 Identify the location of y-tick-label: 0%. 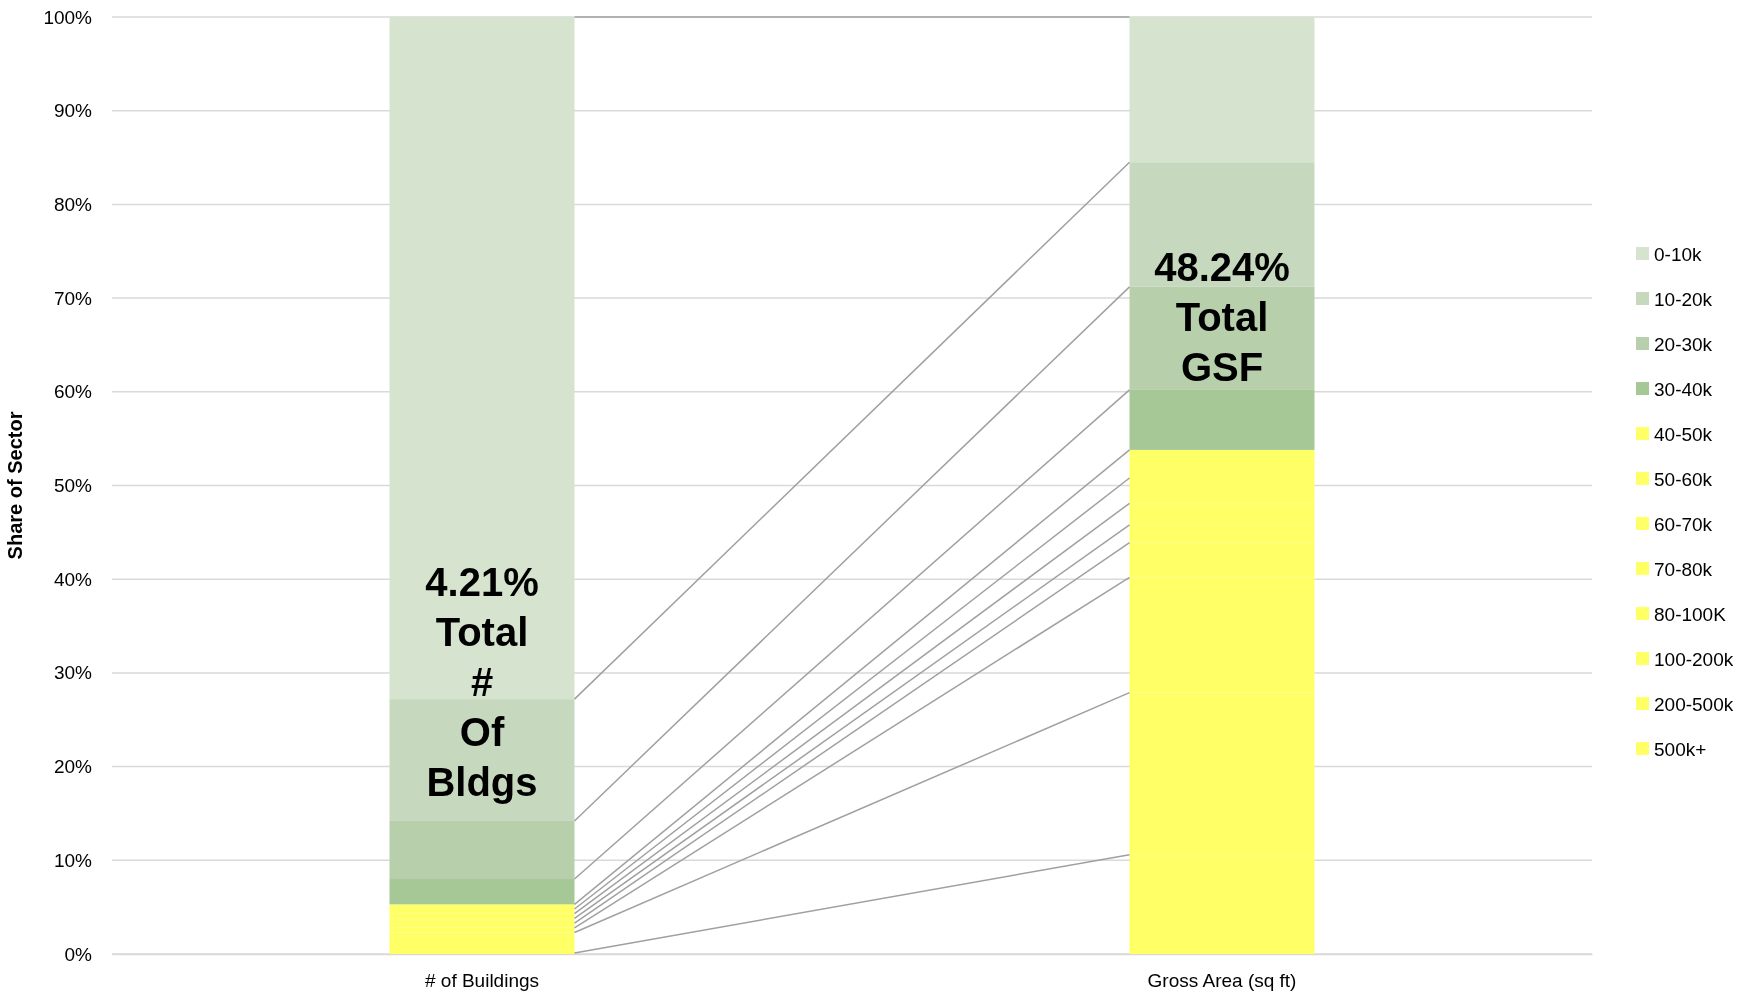
(78, 954).